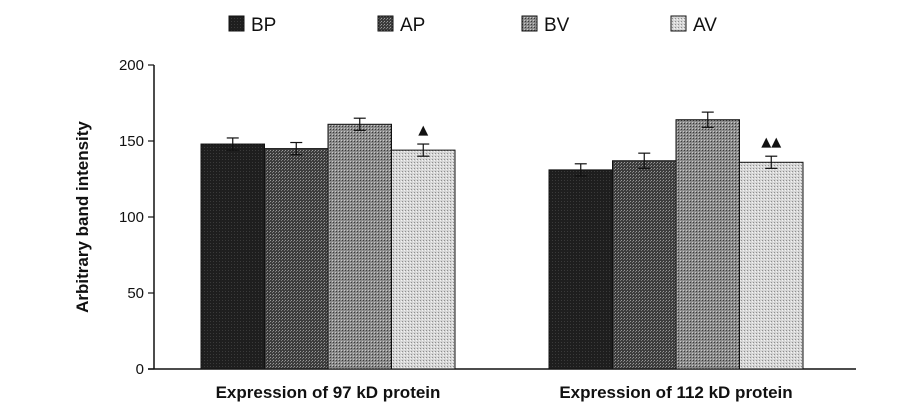 This screenshot has width=922, height=411. Describe the element at coordinates (771, 142) in the screenshot. I see `significance-marker: ▲▲` at that location.